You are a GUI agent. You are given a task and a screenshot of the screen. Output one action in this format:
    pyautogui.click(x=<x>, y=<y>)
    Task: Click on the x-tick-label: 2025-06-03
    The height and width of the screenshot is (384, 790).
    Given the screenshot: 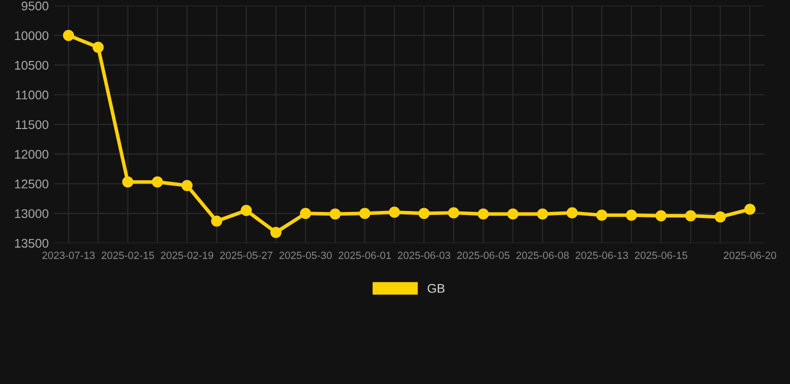 What is the action you would take?
    pyautogui.click(x=424, y=256)
    